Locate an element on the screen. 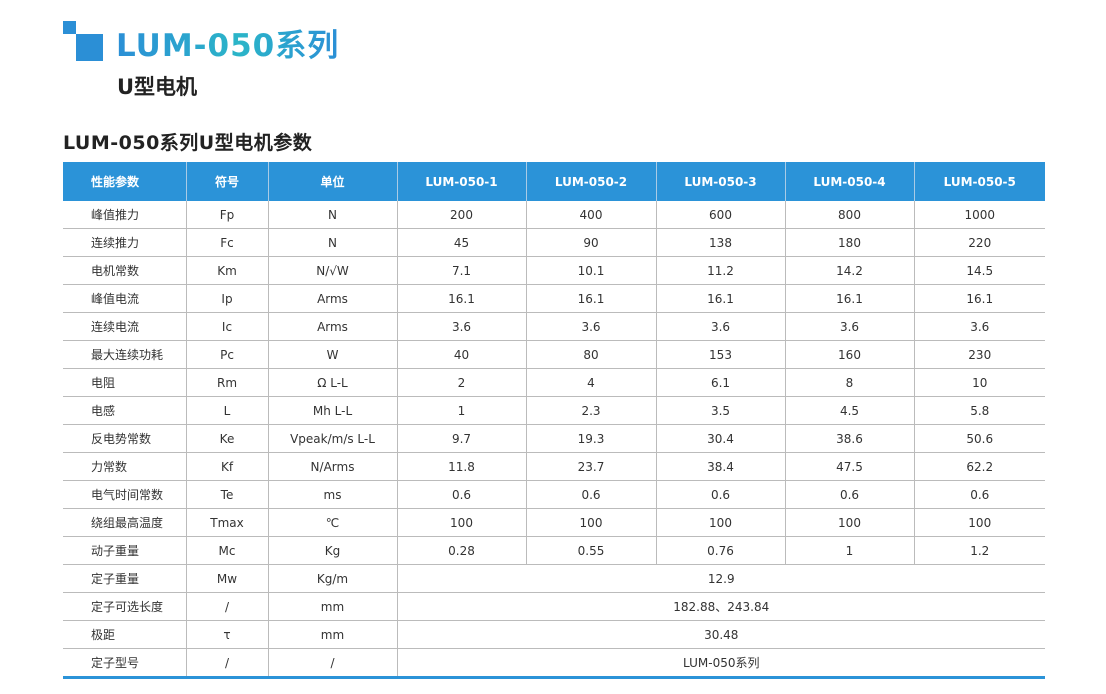  param-symbol: Mc is located at coordinates (226, 550).